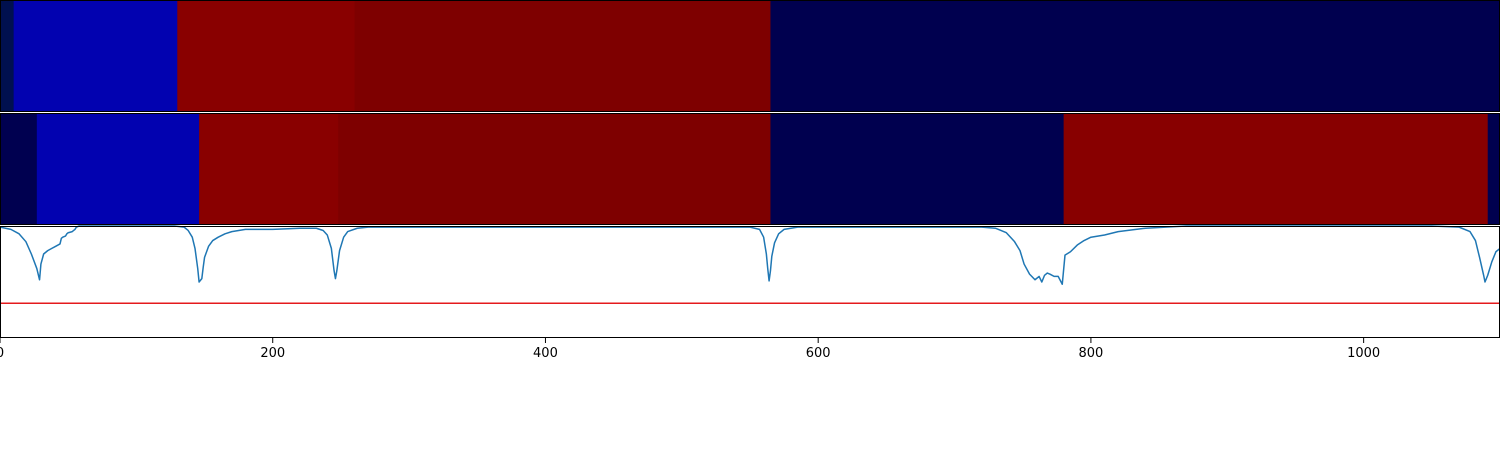  I want to click on x-tick-label: 600, so click(818, 353).